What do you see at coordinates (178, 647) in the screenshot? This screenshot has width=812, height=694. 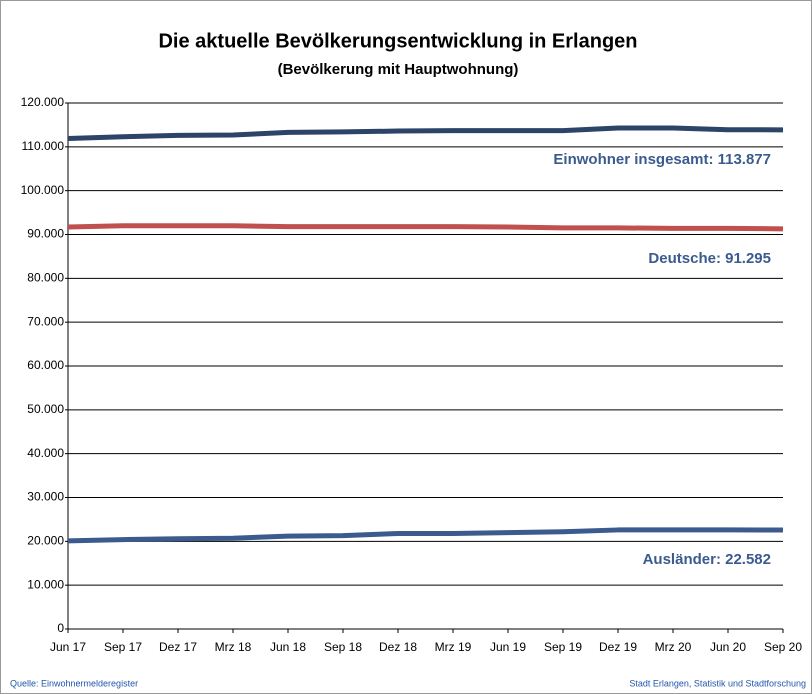 I see `x-tick-label: Dez 17` at bounding box center [178, 647].